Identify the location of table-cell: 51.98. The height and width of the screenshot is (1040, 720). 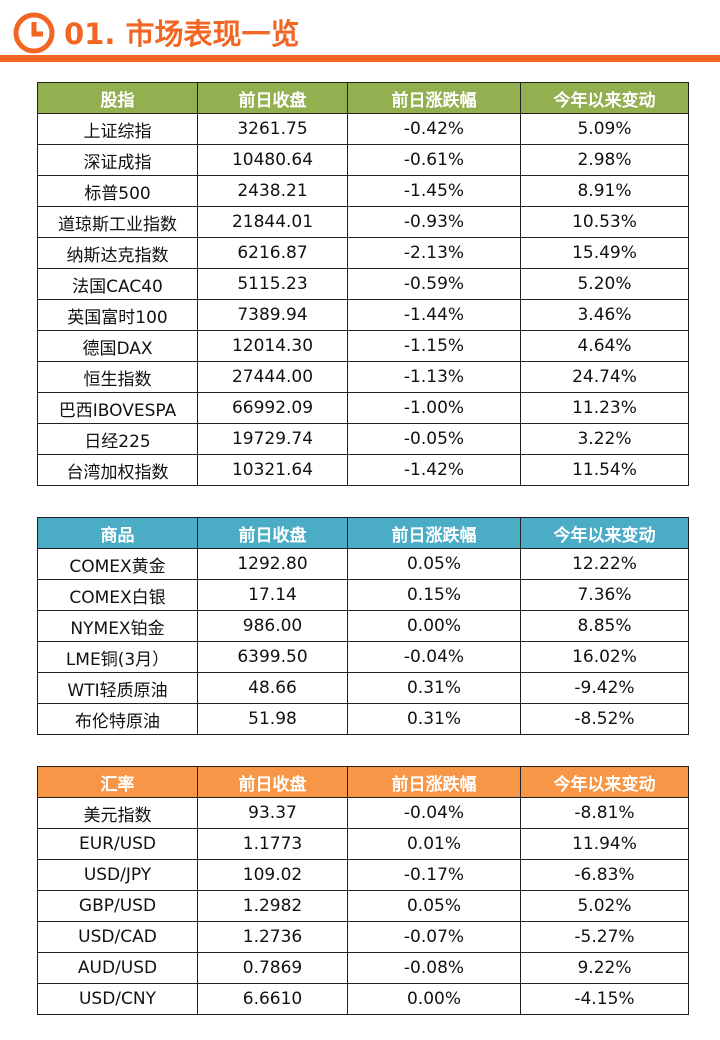
(272, 719).